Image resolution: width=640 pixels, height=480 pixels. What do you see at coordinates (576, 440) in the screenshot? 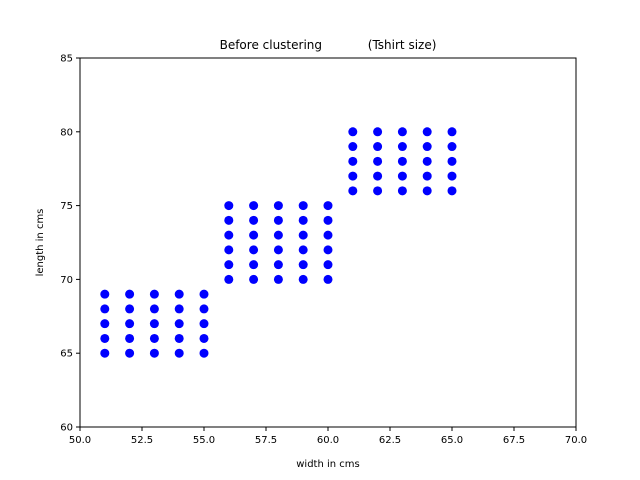
I see `x-tick-label: 70.0` at bounding box center [576, 440].